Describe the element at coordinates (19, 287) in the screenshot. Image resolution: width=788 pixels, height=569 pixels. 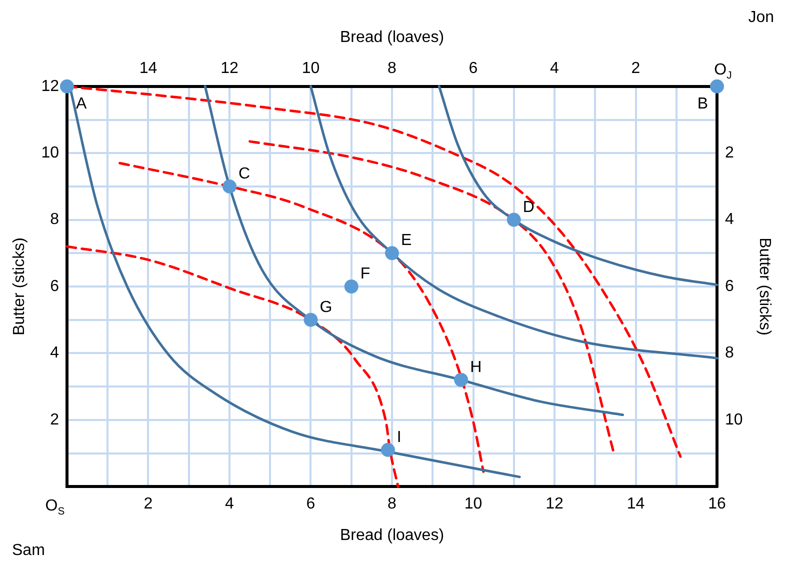
I see `y-axis-title: Butter (sticks)` at that location.